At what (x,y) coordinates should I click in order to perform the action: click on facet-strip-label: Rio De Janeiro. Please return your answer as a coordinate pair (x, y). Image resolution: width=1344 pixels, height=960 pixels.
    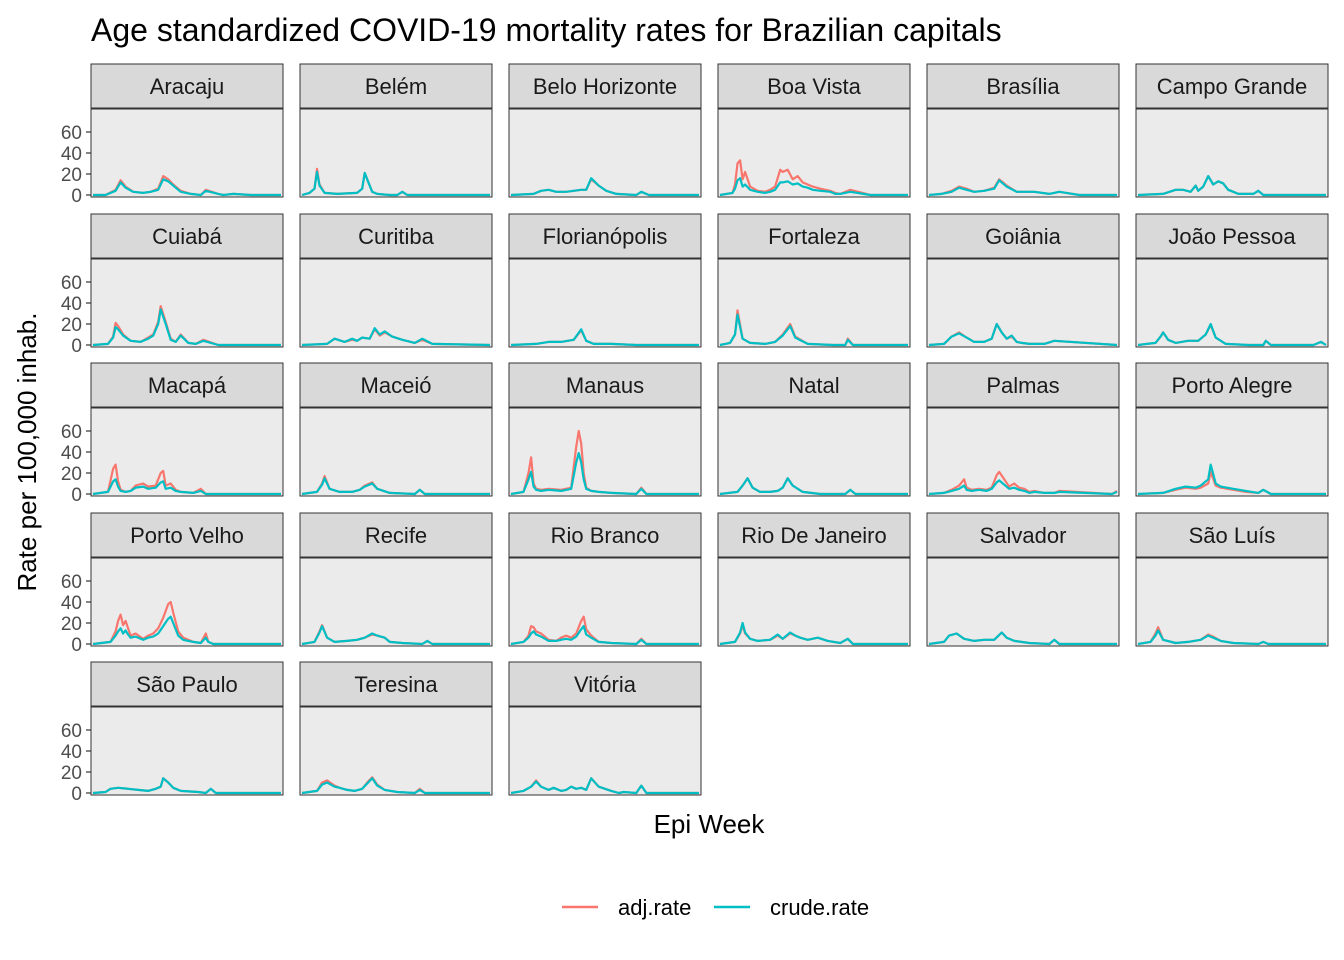
    Looking at the image, I should click on (814, 535).